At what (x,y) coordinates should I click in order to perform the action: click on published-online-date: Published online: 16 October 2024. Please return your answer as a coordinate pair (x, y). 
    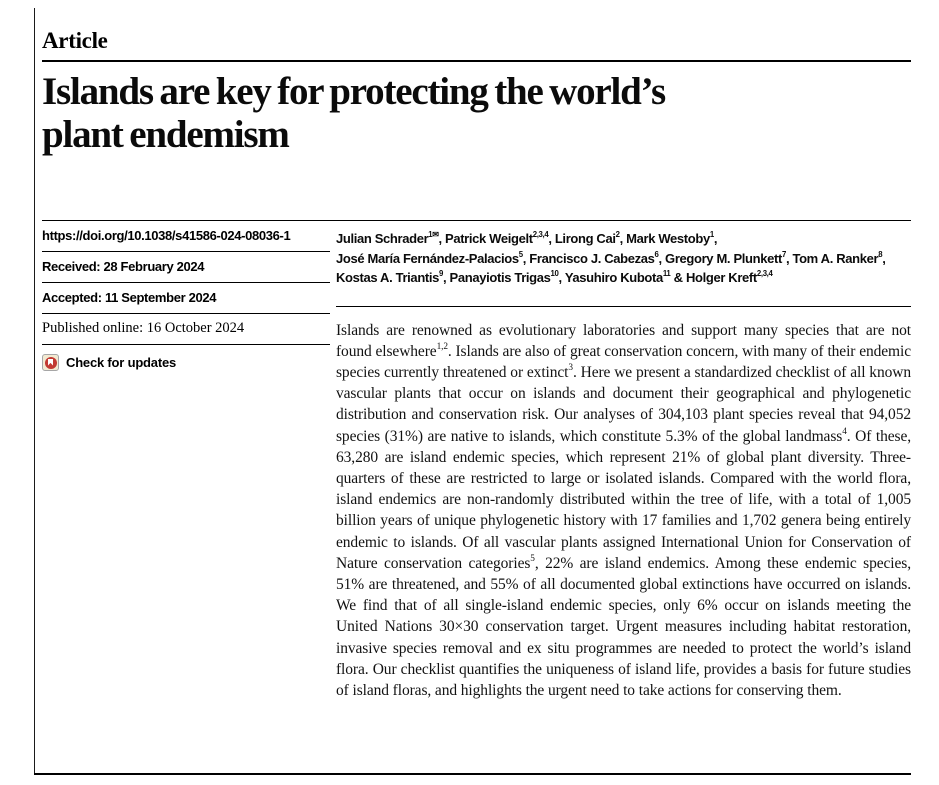
    Looking at the image, I should click on (186, 329).